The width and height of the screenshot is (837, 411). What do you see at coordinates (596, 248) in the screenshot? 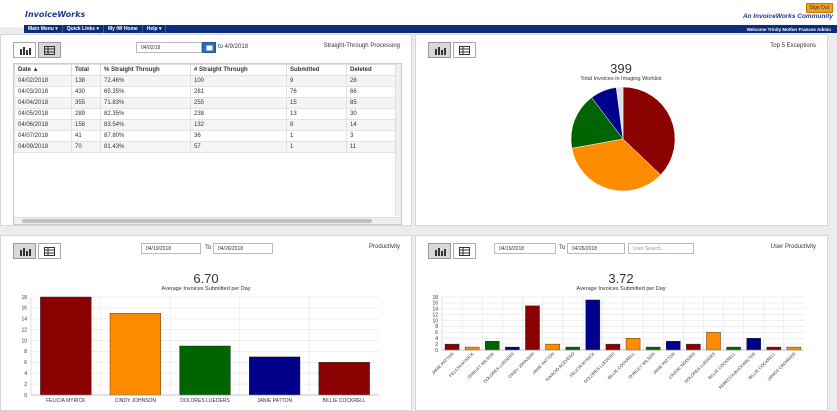
I see `user-prod-to-date: 04/26/2018` at bounding box center [596, 248].